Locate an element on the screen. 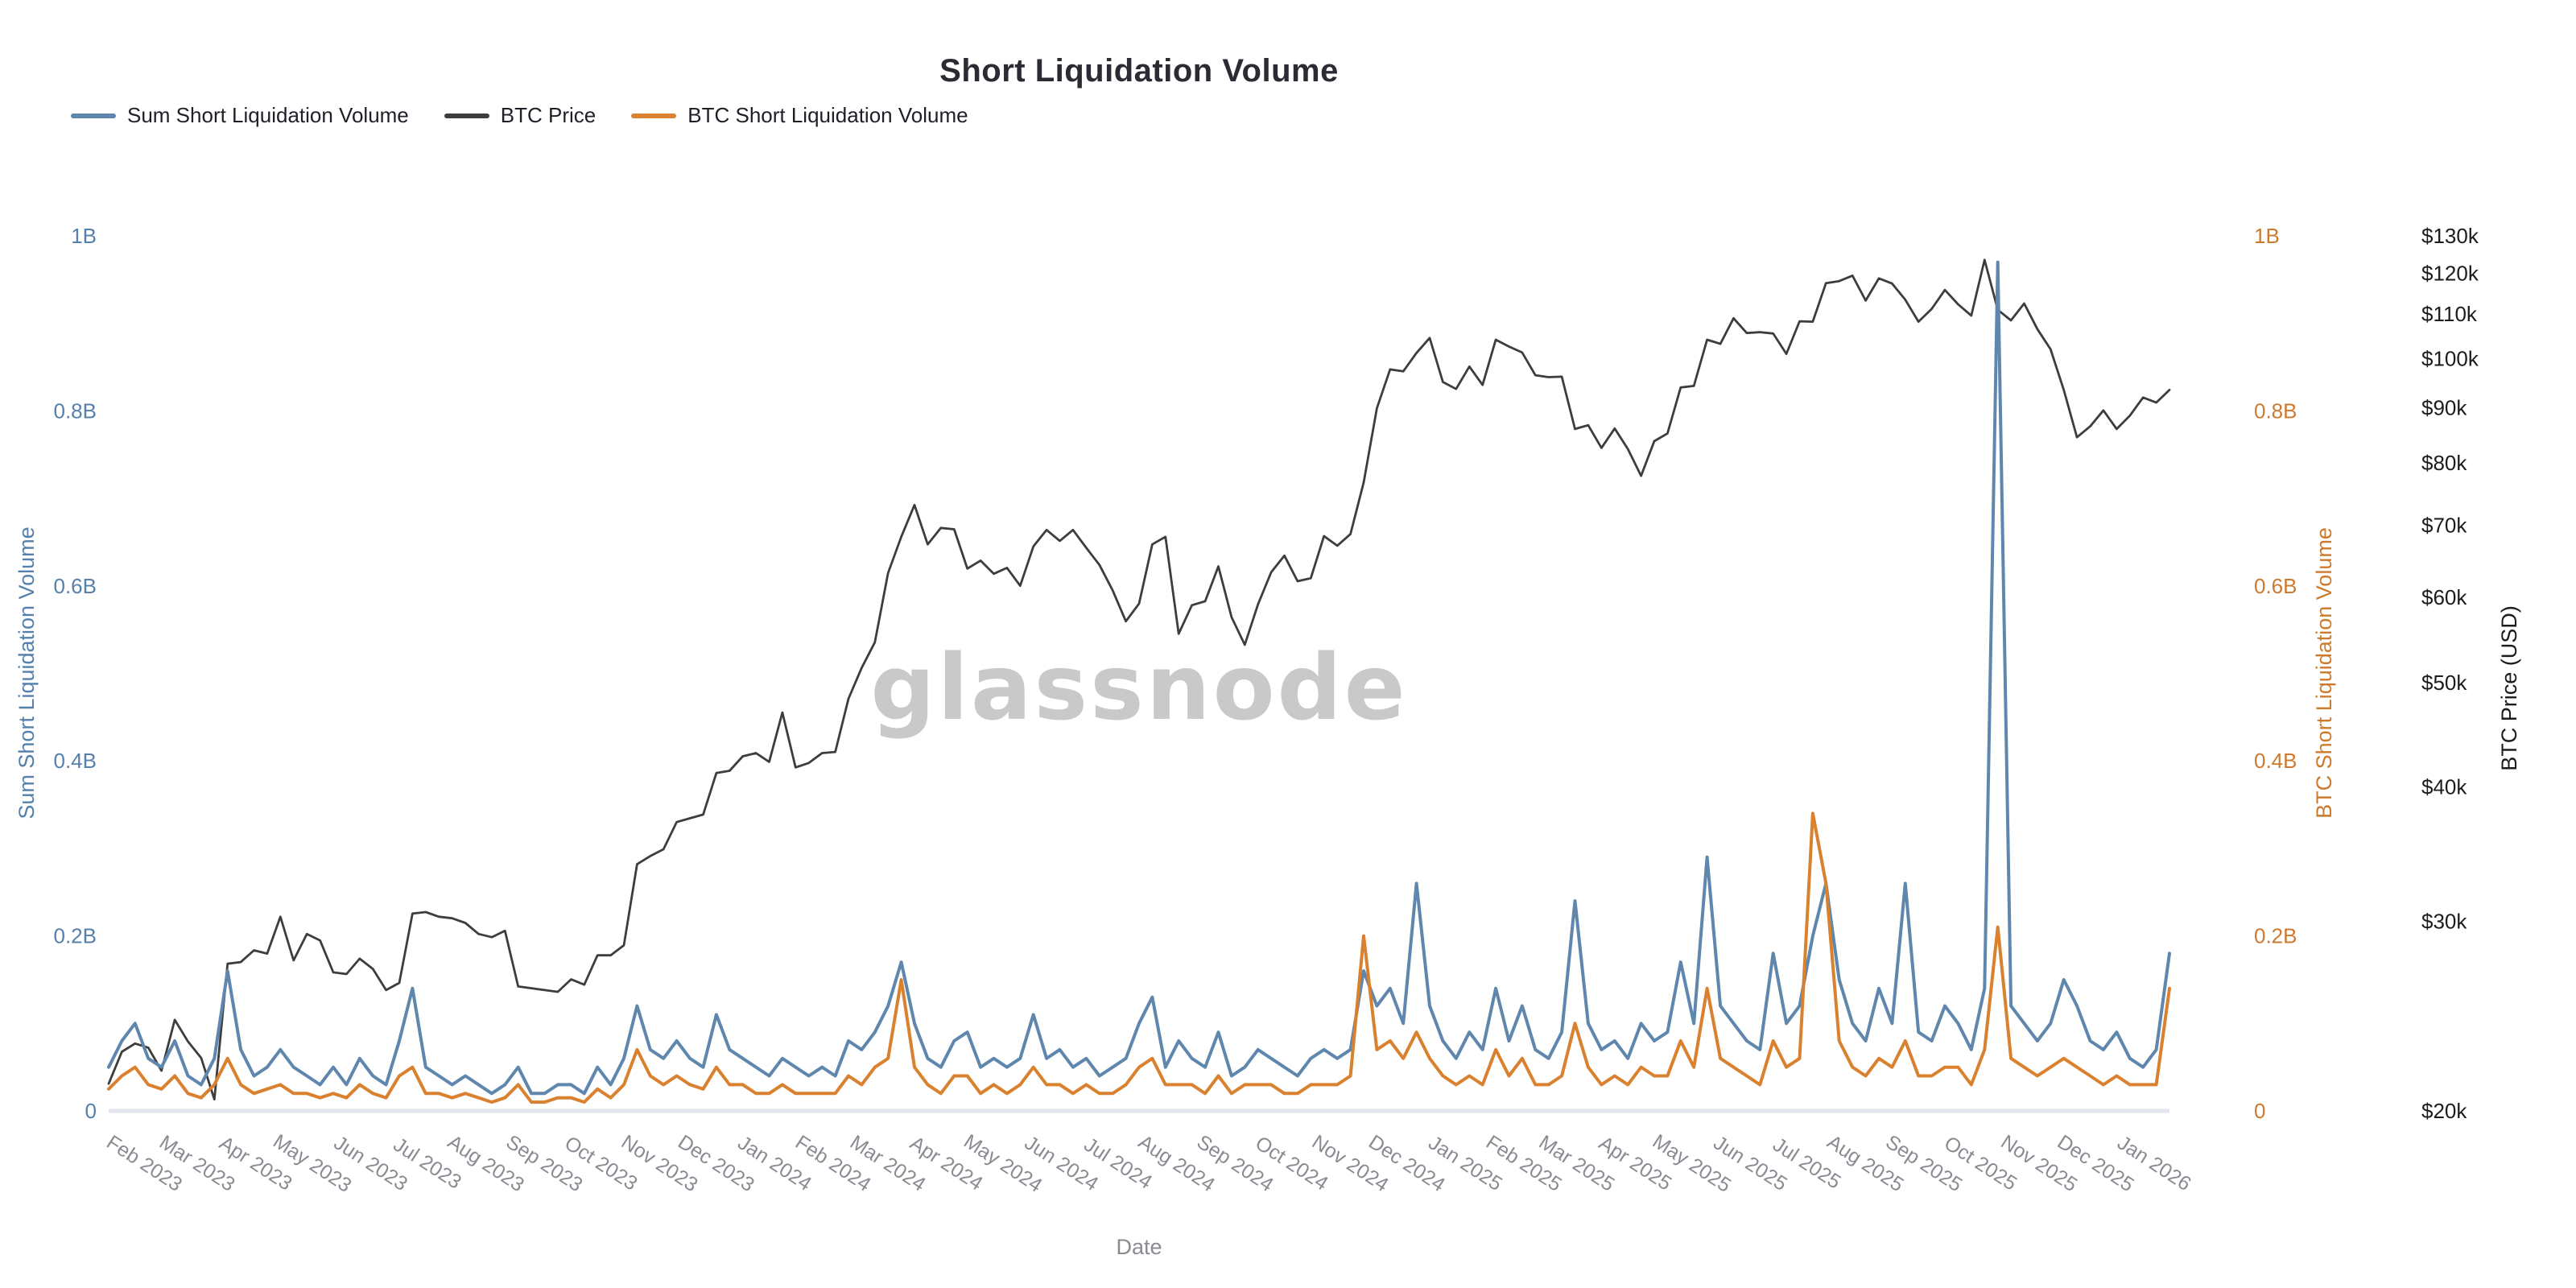  legend-item-btc-short-liquidation-volume: BTC Short Liquidation Volume is located at coordinates (799, 116).